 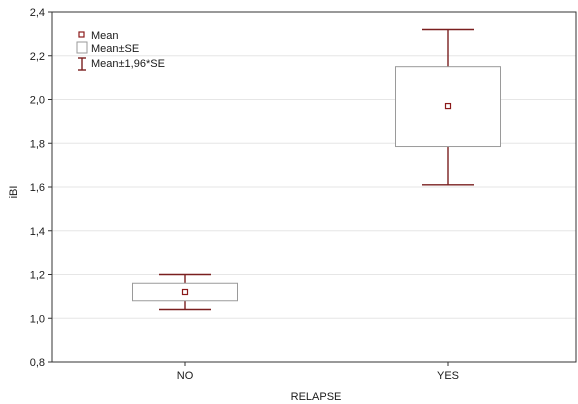 I want to click on legend-label-mean: Mean, so click(x=105, y=36).